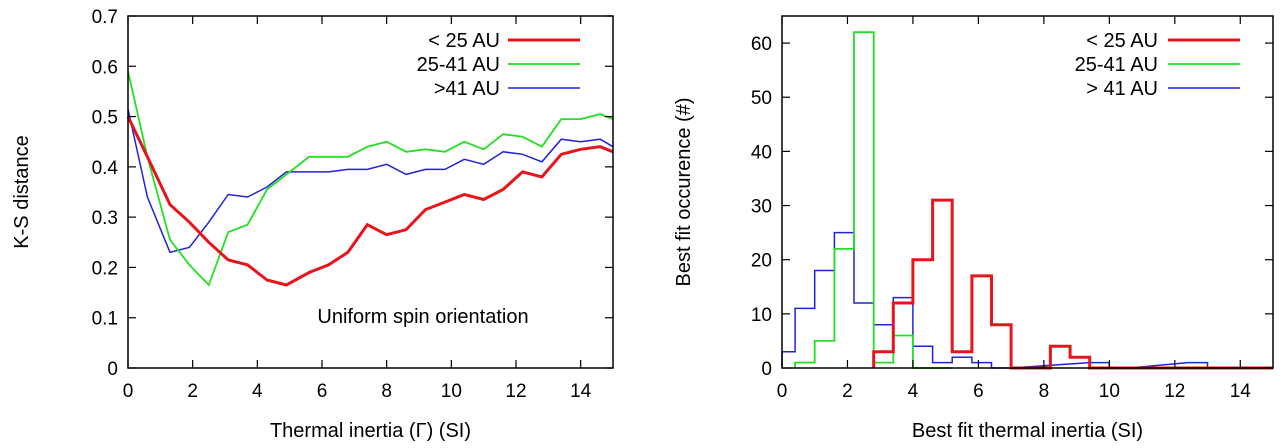  I want to click on right-legend-label-2: 25-41 AU, so click(1116, 65).